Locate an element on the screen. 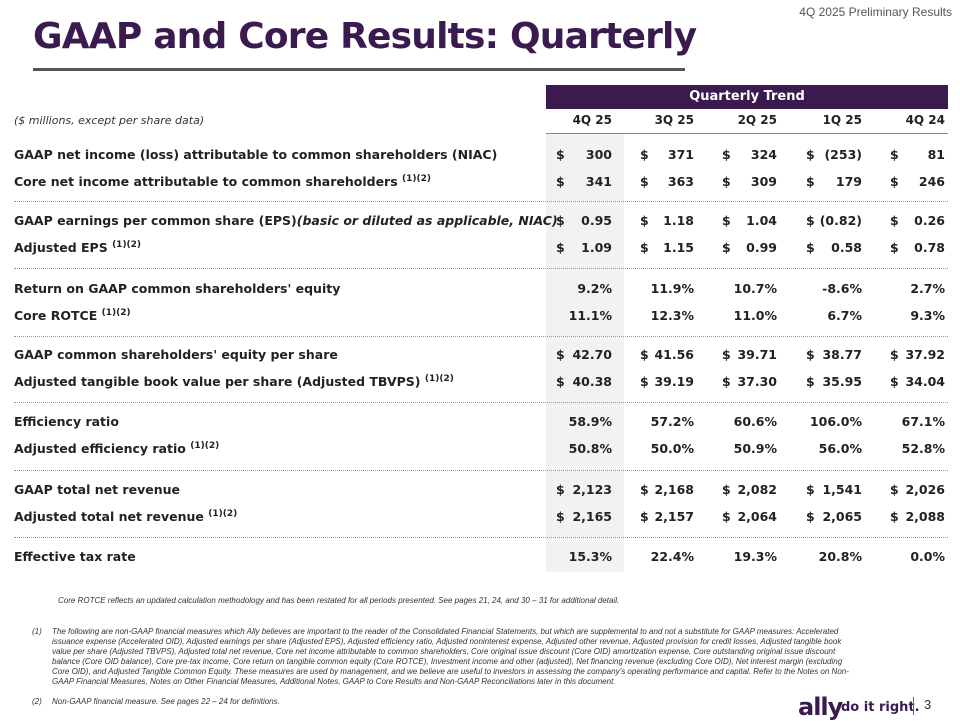 This screenshot has width=960, height=721. cell-value: 2,123 is located at coordinates (592, 489).